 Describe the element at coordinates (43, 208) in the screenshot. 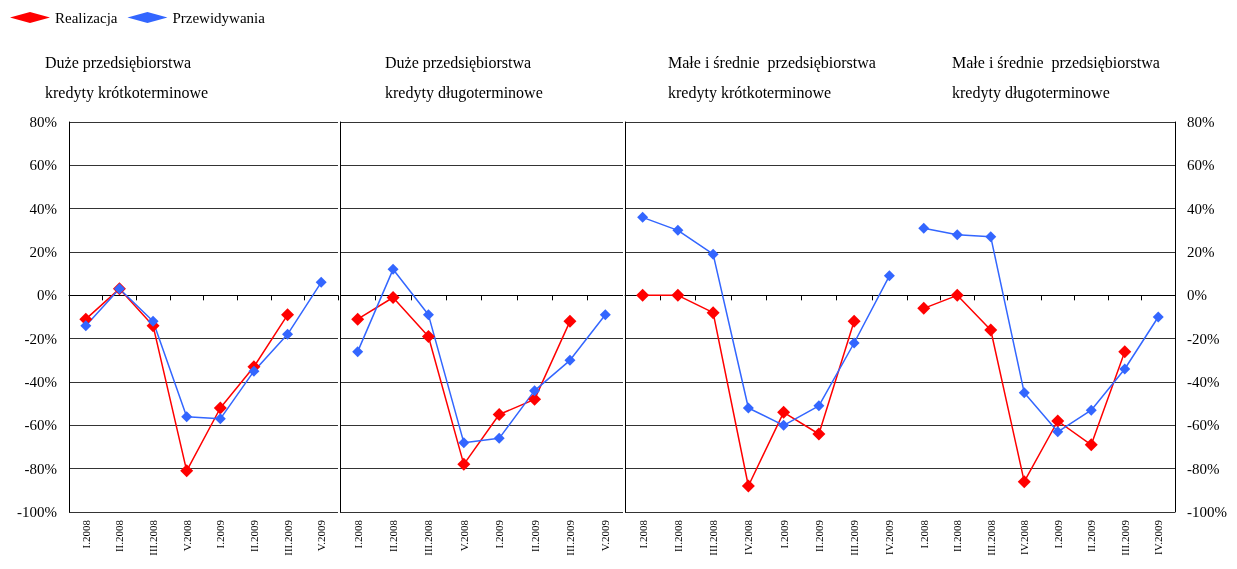

I see `y-tick-label: 40%` at that location.